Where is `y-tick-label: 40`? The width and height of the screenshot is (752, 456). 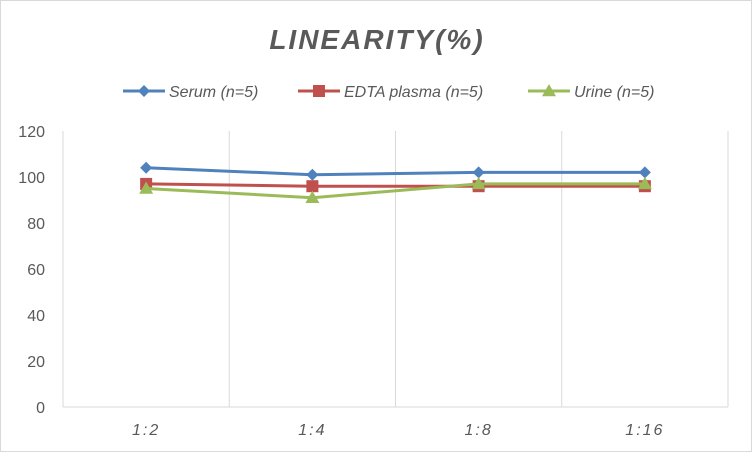
y-tick-label: 40 is located at coordinates (36, 316).